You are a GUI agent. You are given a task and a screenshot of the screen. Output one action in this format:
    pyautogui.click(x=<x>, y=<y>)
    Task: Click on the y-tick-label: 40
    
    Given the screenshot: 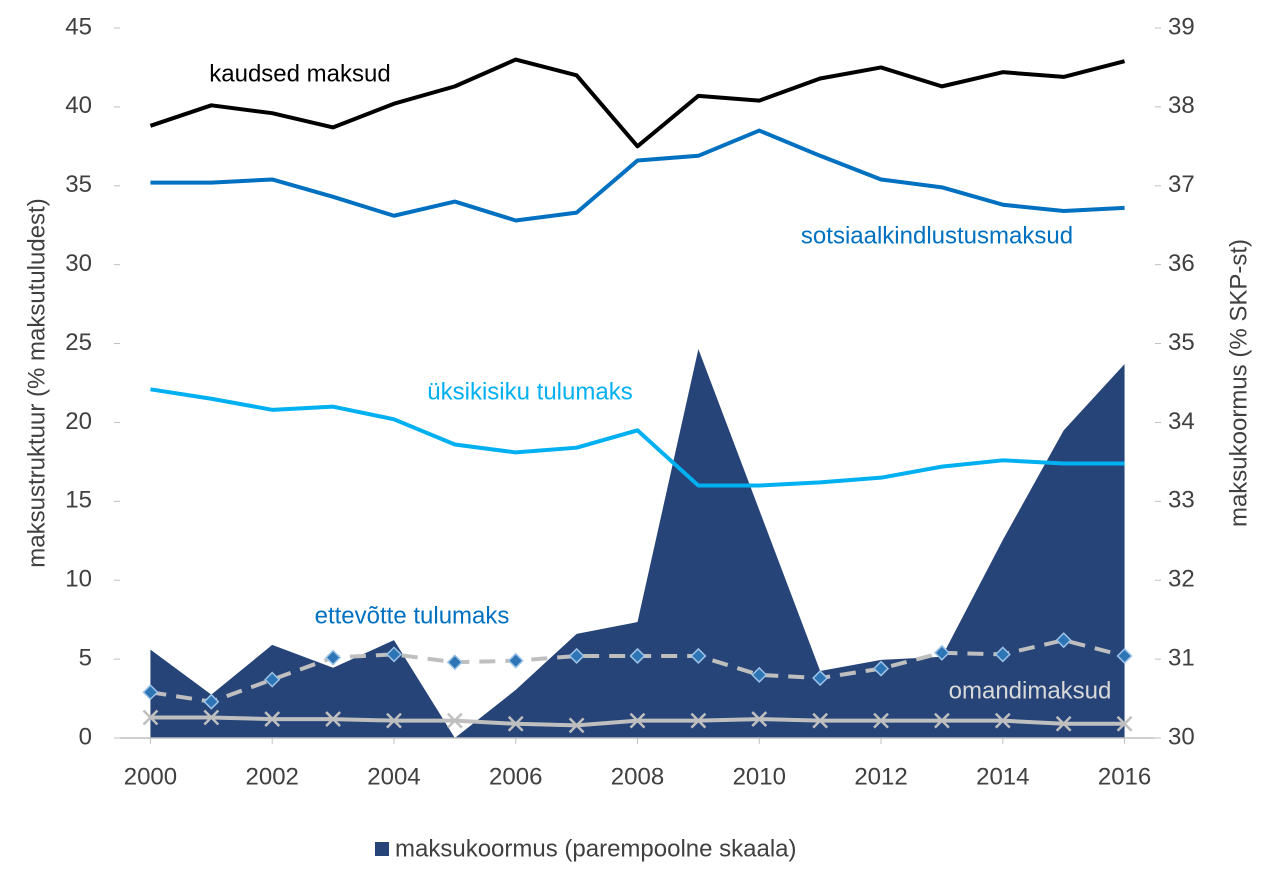 What is the action you would take?
    pyautogui.click(x=78, y=105)
    